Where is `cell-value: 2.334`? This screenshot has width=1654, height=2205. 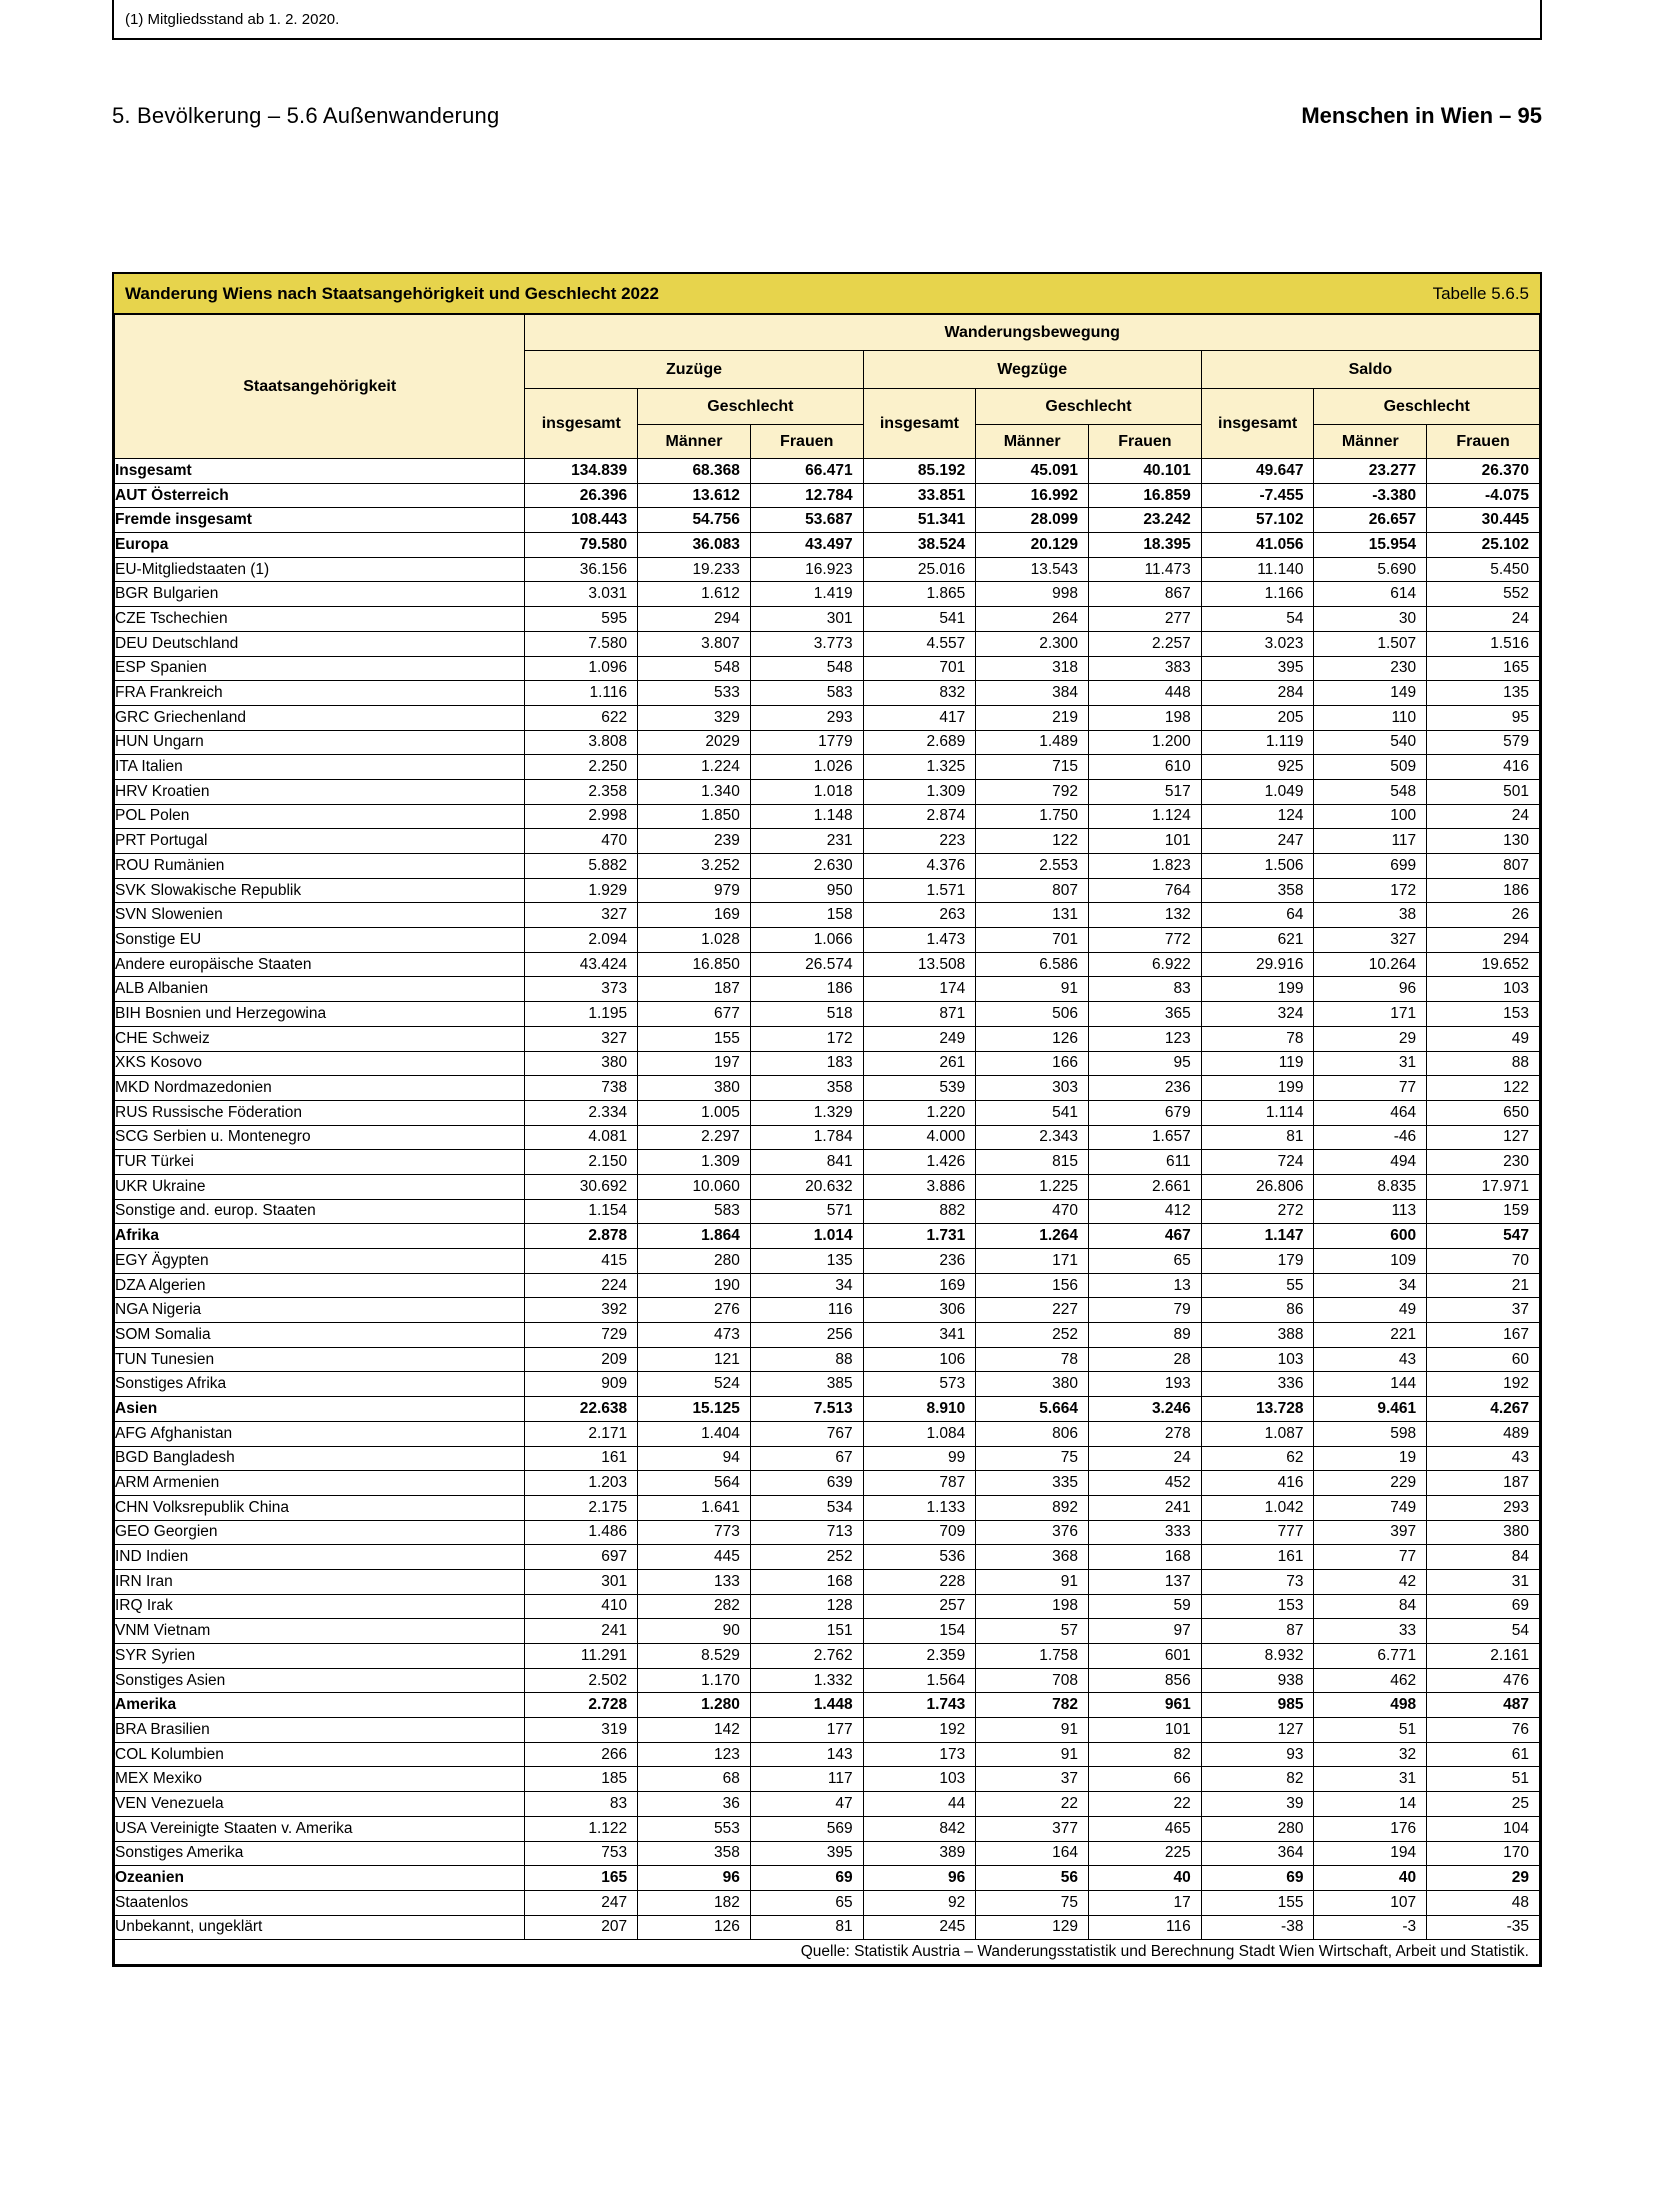
cell-value: 2.334 is located at coordinates (581, 1112).